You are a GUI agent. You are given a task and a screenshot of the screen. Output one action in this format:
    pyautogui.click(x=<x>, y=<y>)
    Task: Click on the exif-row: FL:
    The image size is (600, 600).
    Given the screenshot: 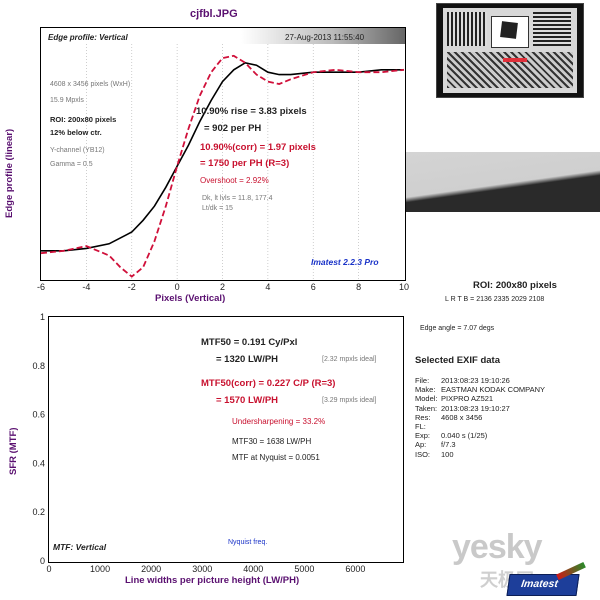 What is the action you would take?
    pyautogui.click(x=428, y=426)
    